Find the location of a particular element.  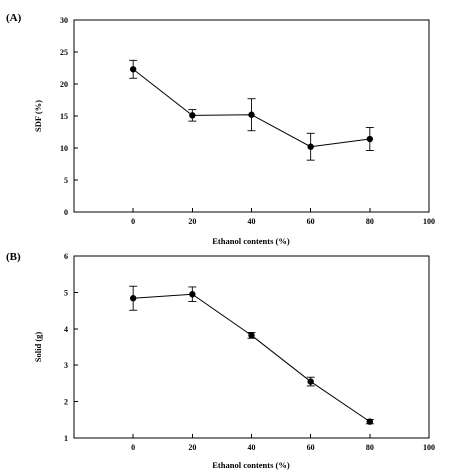

y-tick-label: 10 is located at coordinates (64, 148).